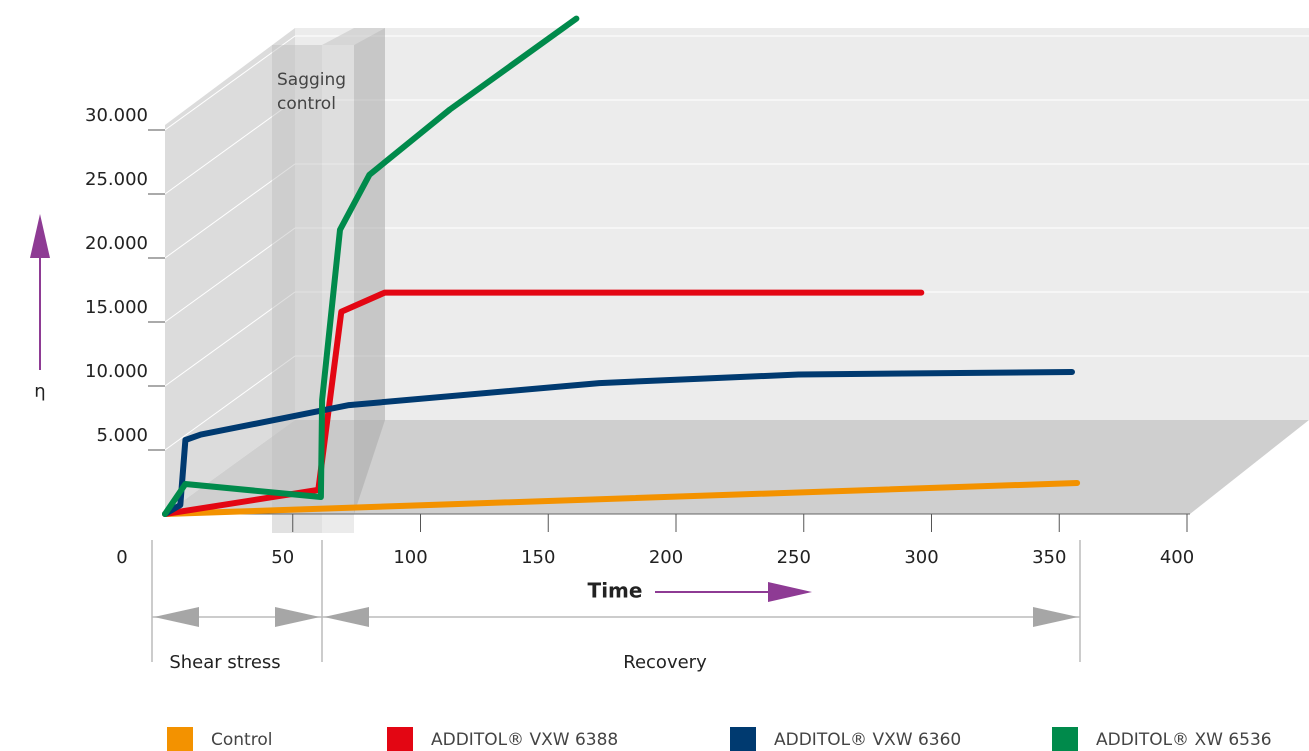 This screenshot has height=751, width=1309. What do you see at coordinates (524, 740) in the screenshot?
I see `legend-label: ADDITOL® VXW 6388` at bounding box center [524, 740].